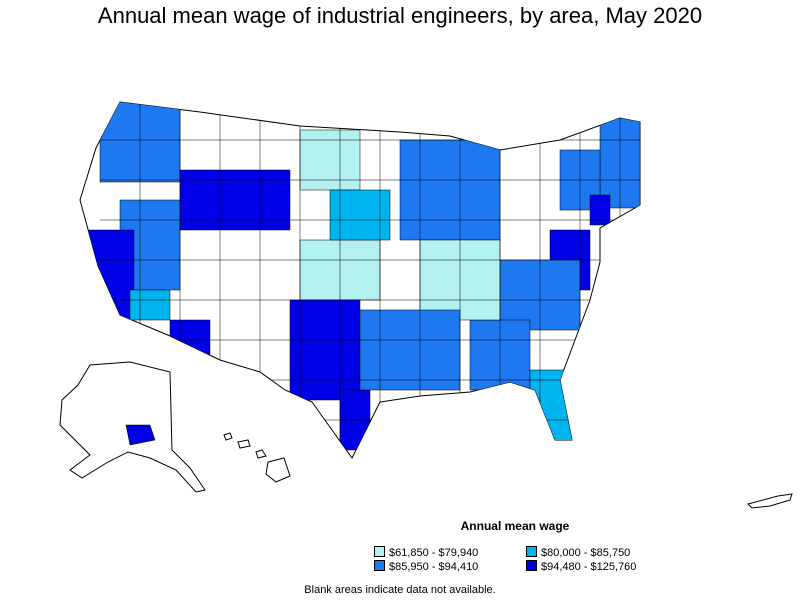 The height and width of the screenshot is (600, 800). I want to click on legend-label-2: $80,000 - $85,750, so click(586, 553).